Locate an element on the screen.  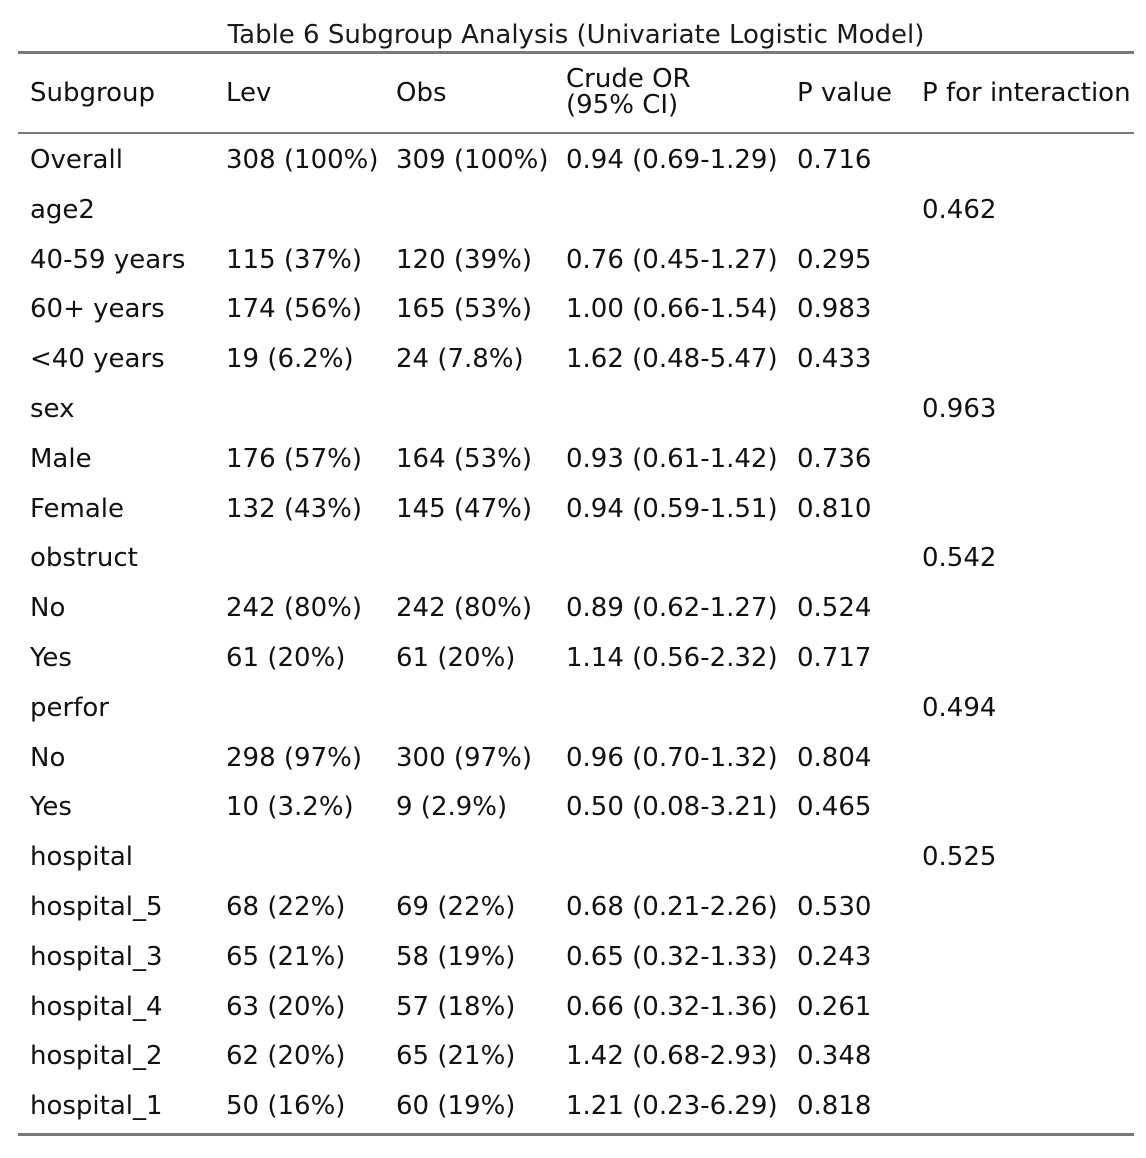
cell-subgroup: hospital_3 is located at coordinates (96, 957).